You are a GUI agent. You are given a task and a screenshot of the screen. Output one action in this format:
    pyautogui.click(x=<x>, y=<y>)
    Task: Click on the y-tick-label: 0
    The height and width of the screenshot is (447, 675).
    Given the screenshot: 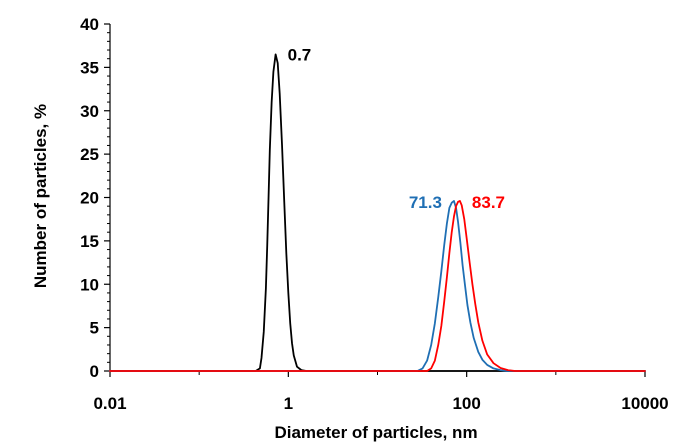 What is the action you would take?
    pyautogui.click(x=94, y=371)
    